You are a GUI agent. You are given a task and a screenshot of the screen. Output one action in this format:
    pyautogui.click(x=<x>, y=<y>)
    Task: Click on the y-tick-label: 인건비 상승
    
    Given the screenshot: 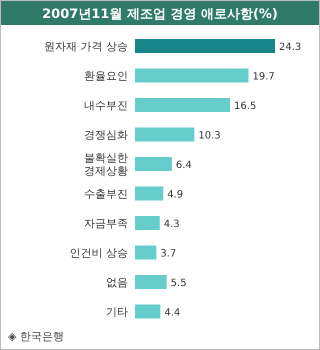 What is the action you would take?
    pyautogui.click(x=99, y=253)
    